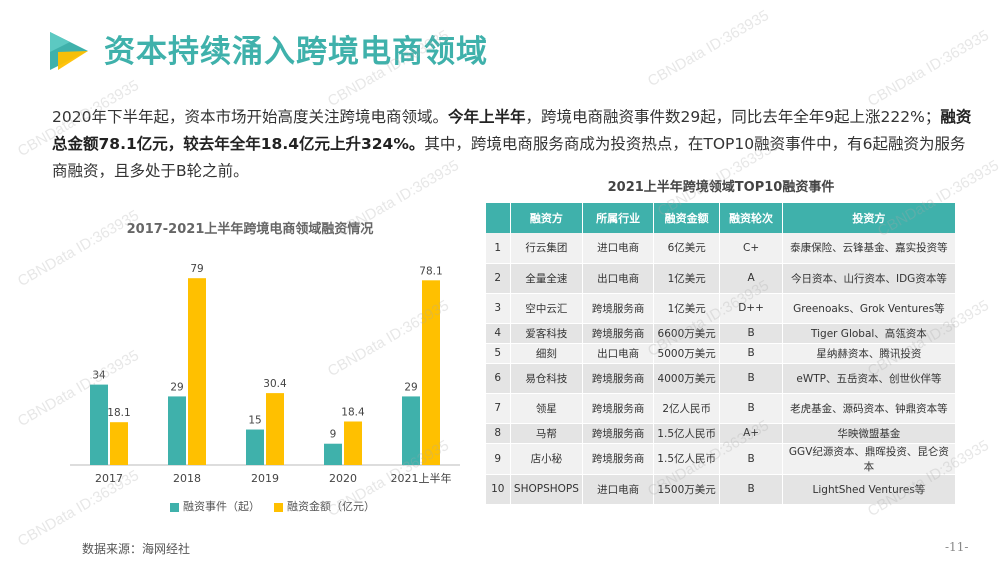 This screenshot has height=564, width=1000. Describe the element at coordinates (687, 248) in the screenshot. I see `table-cell: 6亿美元` at that location.